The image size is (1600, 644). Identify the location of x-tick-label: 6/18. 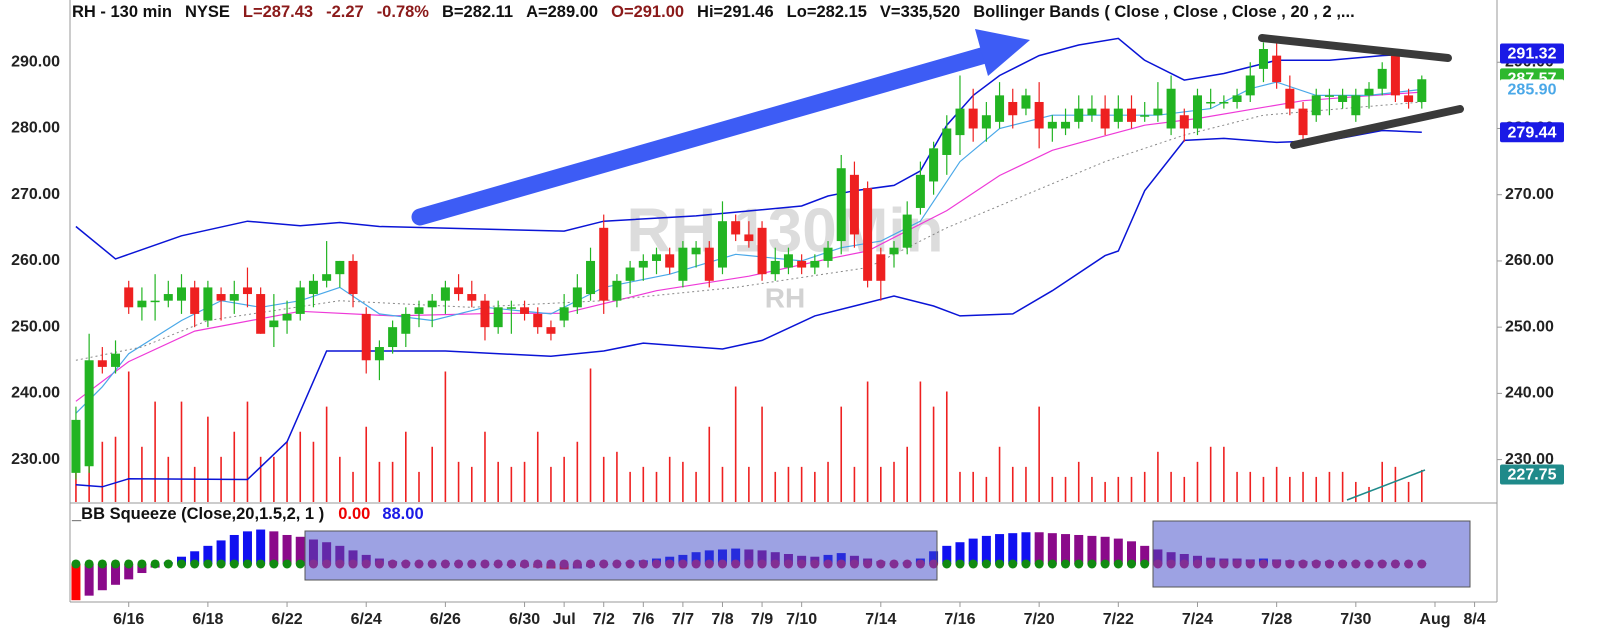
(207, 619).